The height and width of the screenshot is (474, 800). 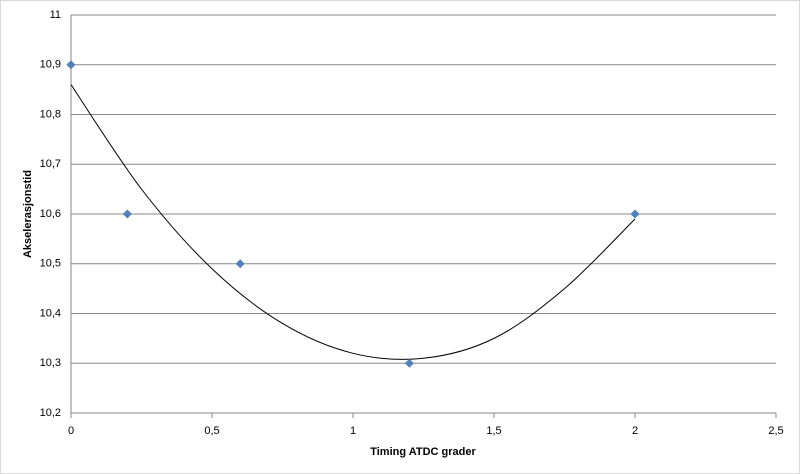 What do you see at coordinates (50, 413) in the screenshot?
I see `y-tick-label: 10,2` at bounding box center [50, 413].